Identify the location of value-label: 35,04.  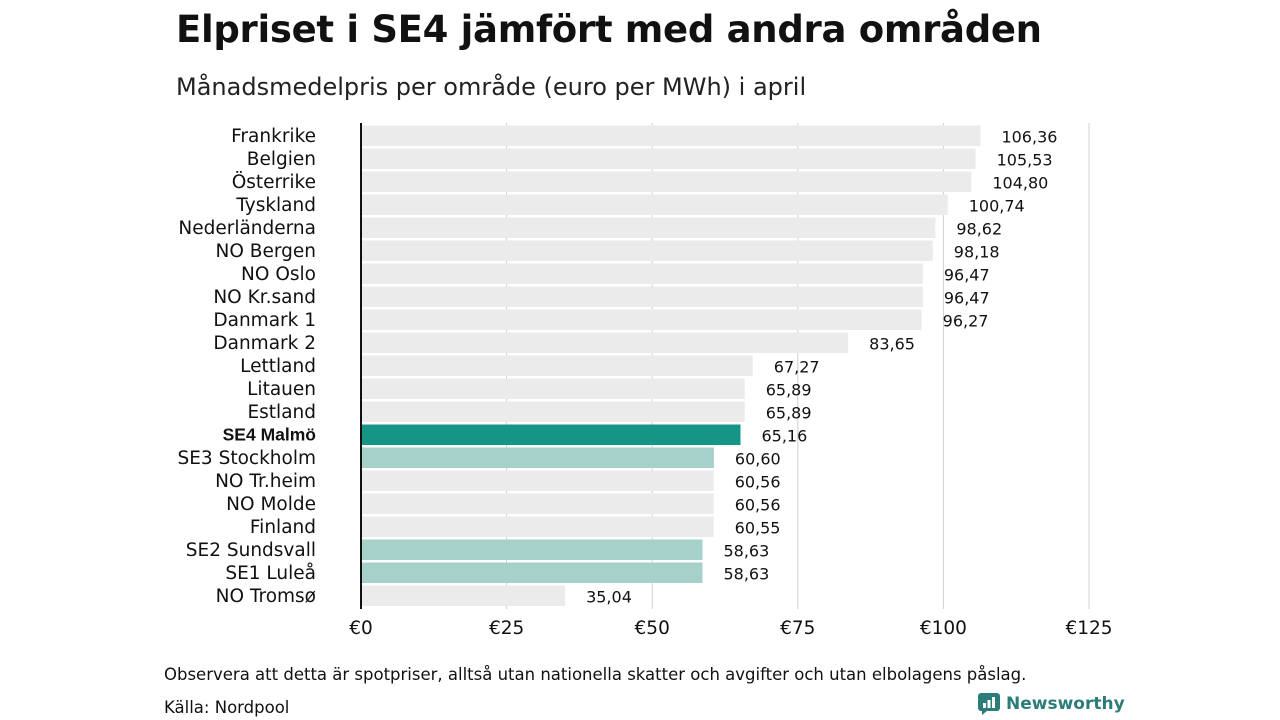
(609, 596).